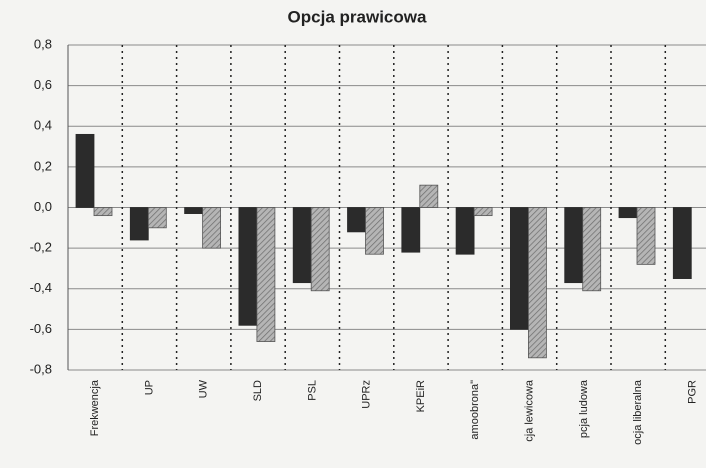 The height and width of the screenshot is (468, 706). Describe the element at coordinates (204, 388) in the screenshot. I see `x-tick-label: UW` at that location.